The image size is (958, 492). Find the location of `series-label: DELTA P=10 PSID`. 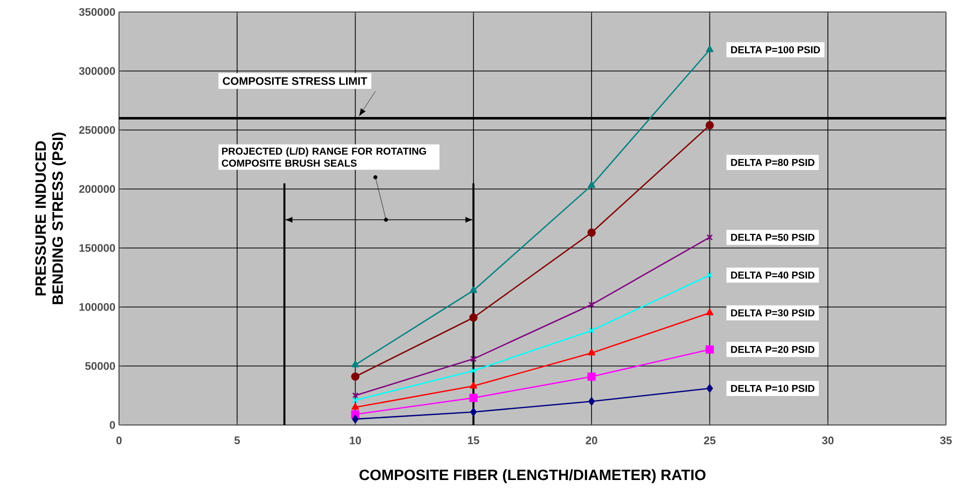

series-label: DELTA P=10 PSID is located at coordinates (772, 388).